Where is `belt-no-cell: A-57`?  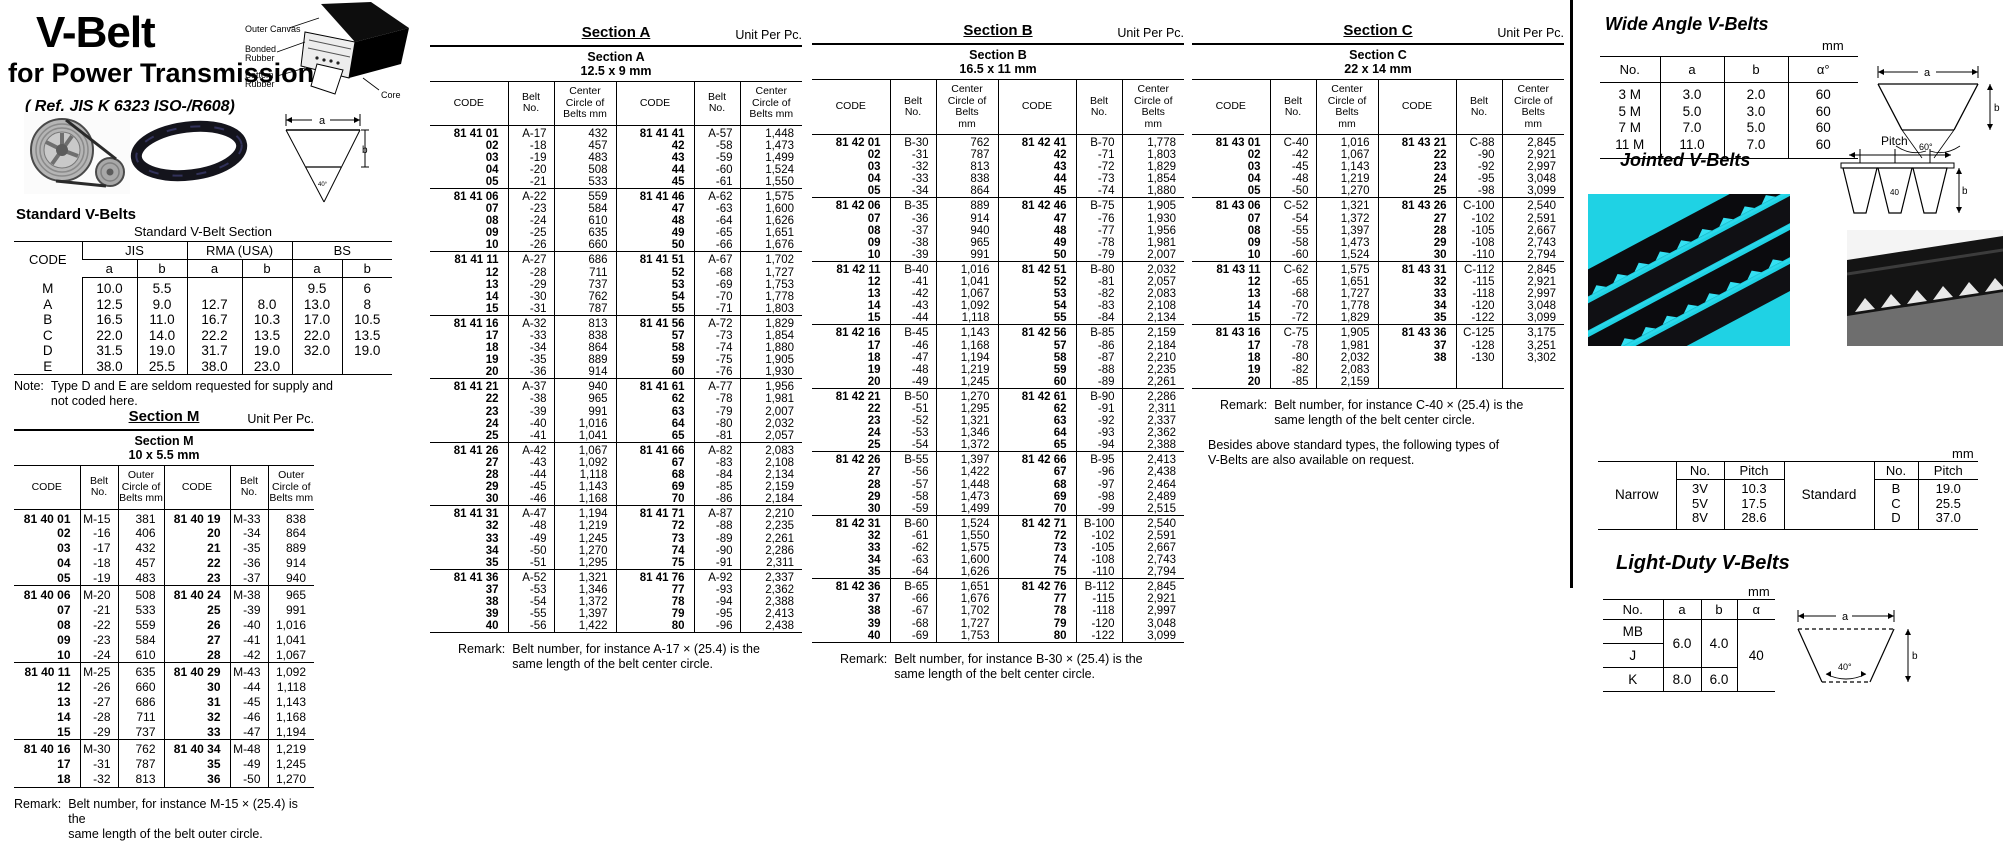 belt-no-cell: A-57 is located at coordinates (716, 132).